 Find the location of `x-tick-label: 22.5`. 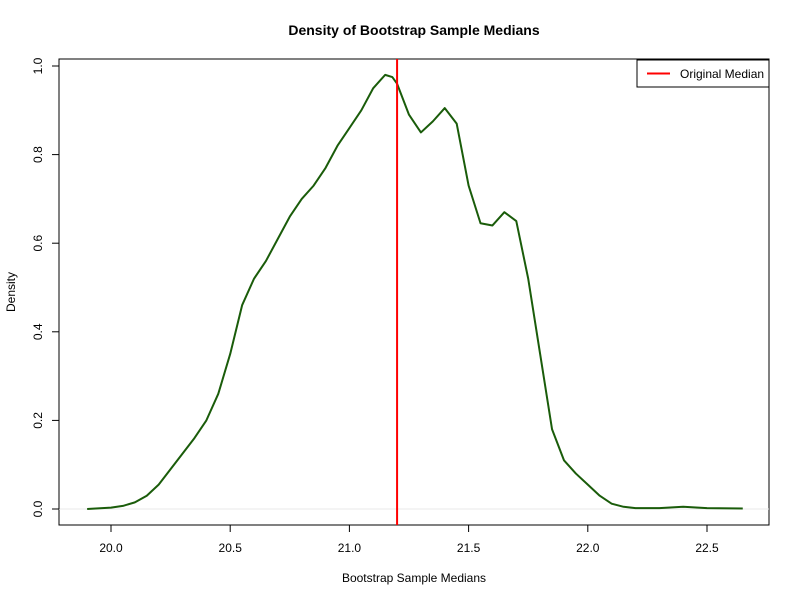

x-tick-label: 22.5 is located at coordinates (707, 548).